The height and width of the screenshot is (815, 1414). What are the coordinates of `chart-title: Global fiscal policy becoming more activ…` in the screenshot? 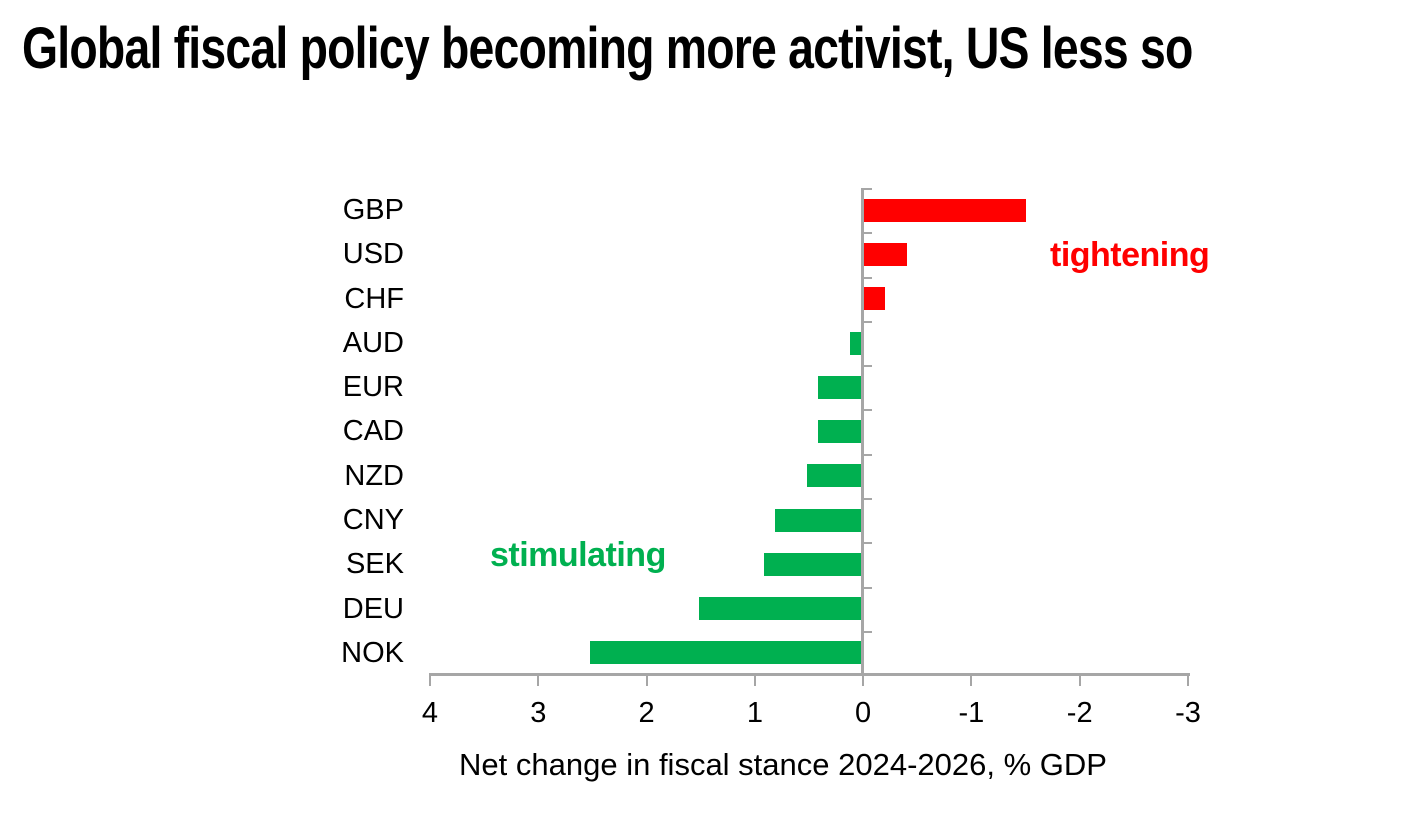 It's located at (607, 48).